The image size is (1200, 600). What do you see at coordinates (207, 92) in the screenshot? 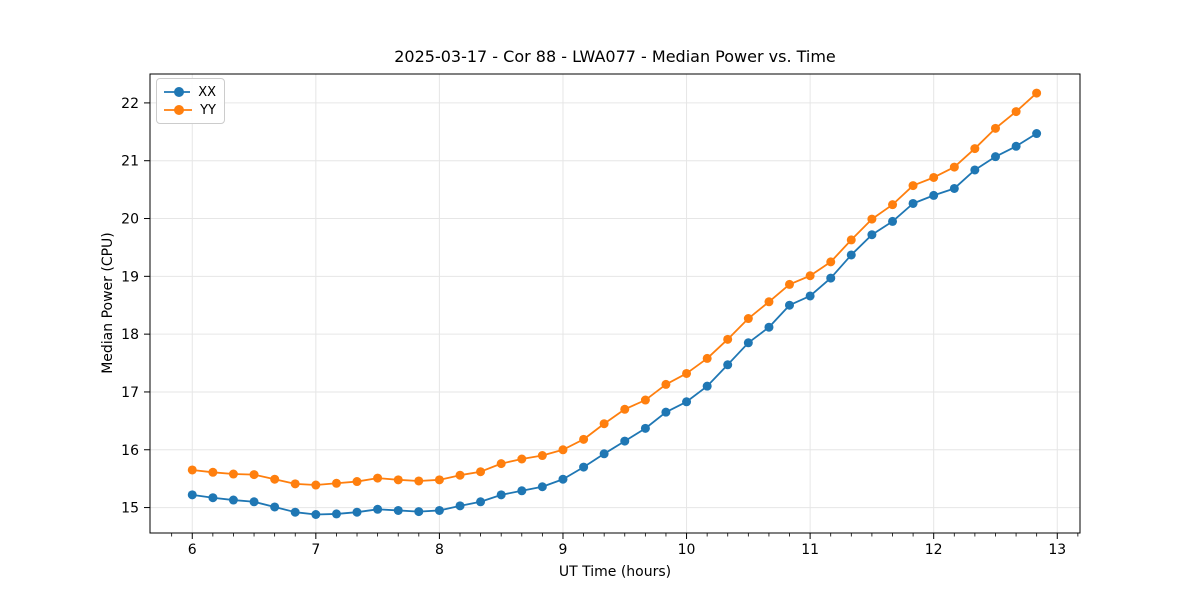
I see `legend-label: XX` at bounding box center [207, 92].